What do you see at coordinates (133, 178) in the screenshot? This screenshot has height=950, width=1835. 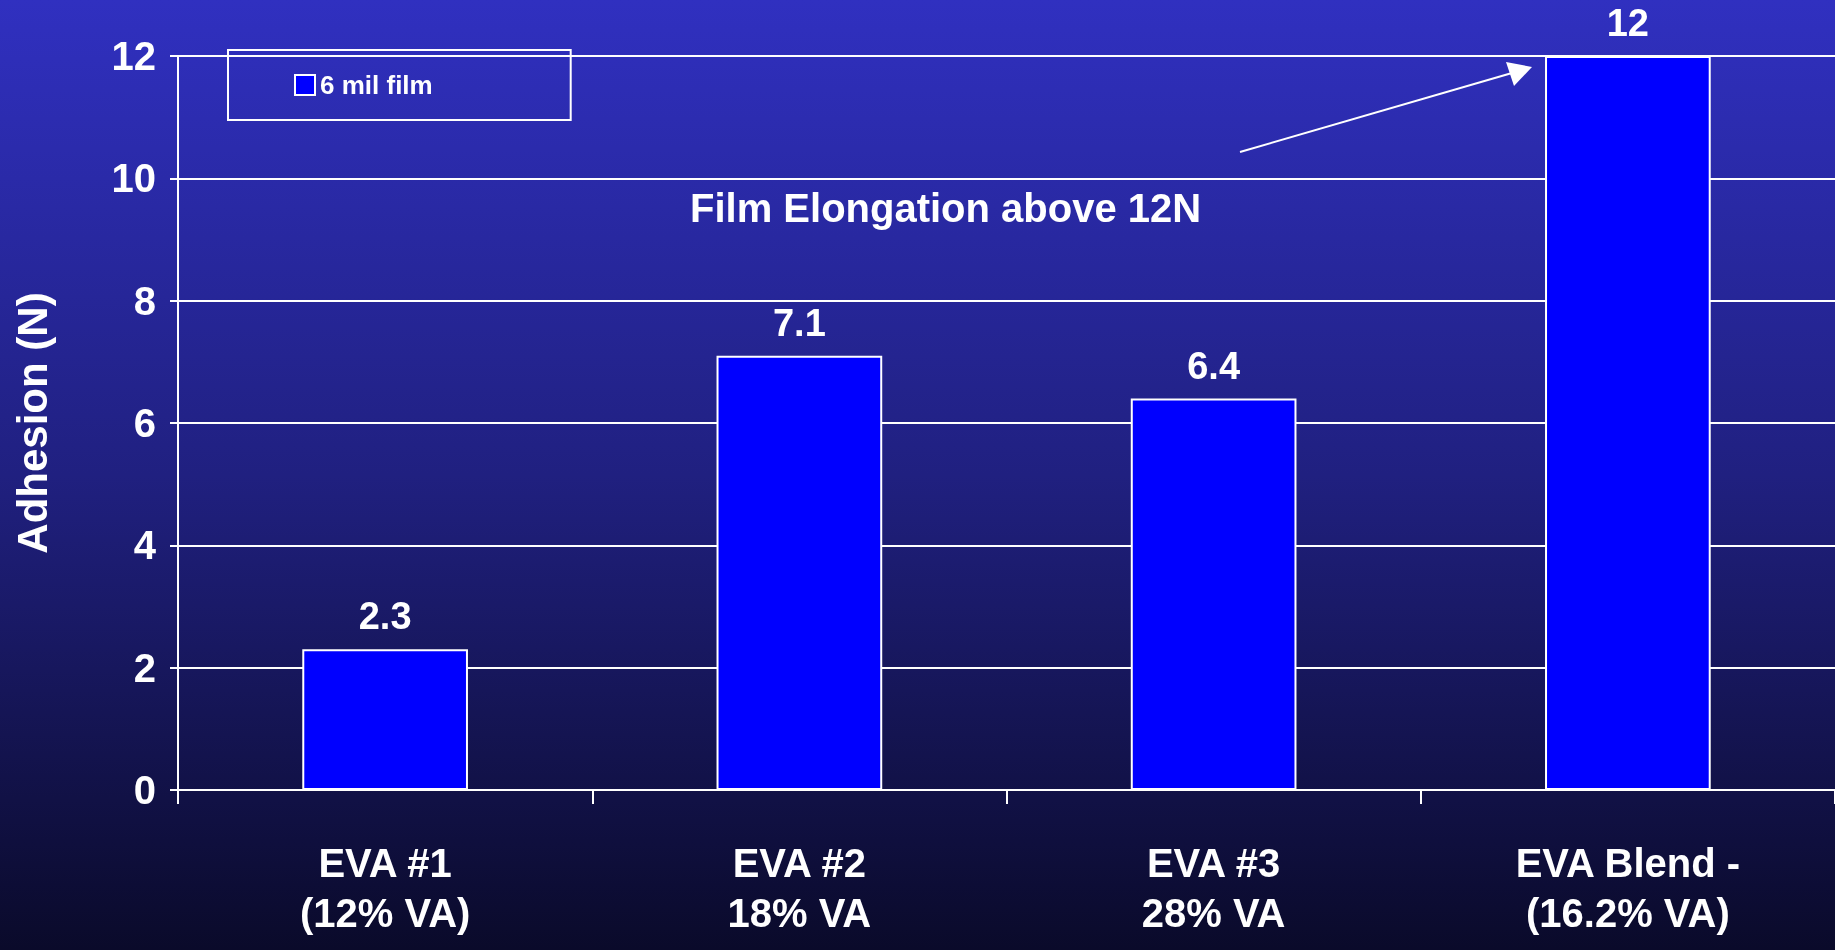 I see `y-tick-label: 10` at bounding box center [133, 178].